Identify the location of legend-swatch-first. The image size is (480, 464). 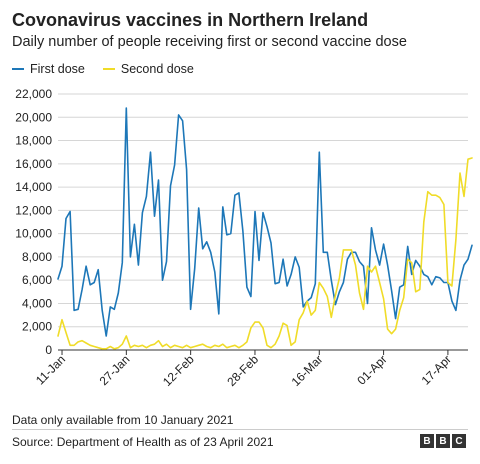
(18, 69).